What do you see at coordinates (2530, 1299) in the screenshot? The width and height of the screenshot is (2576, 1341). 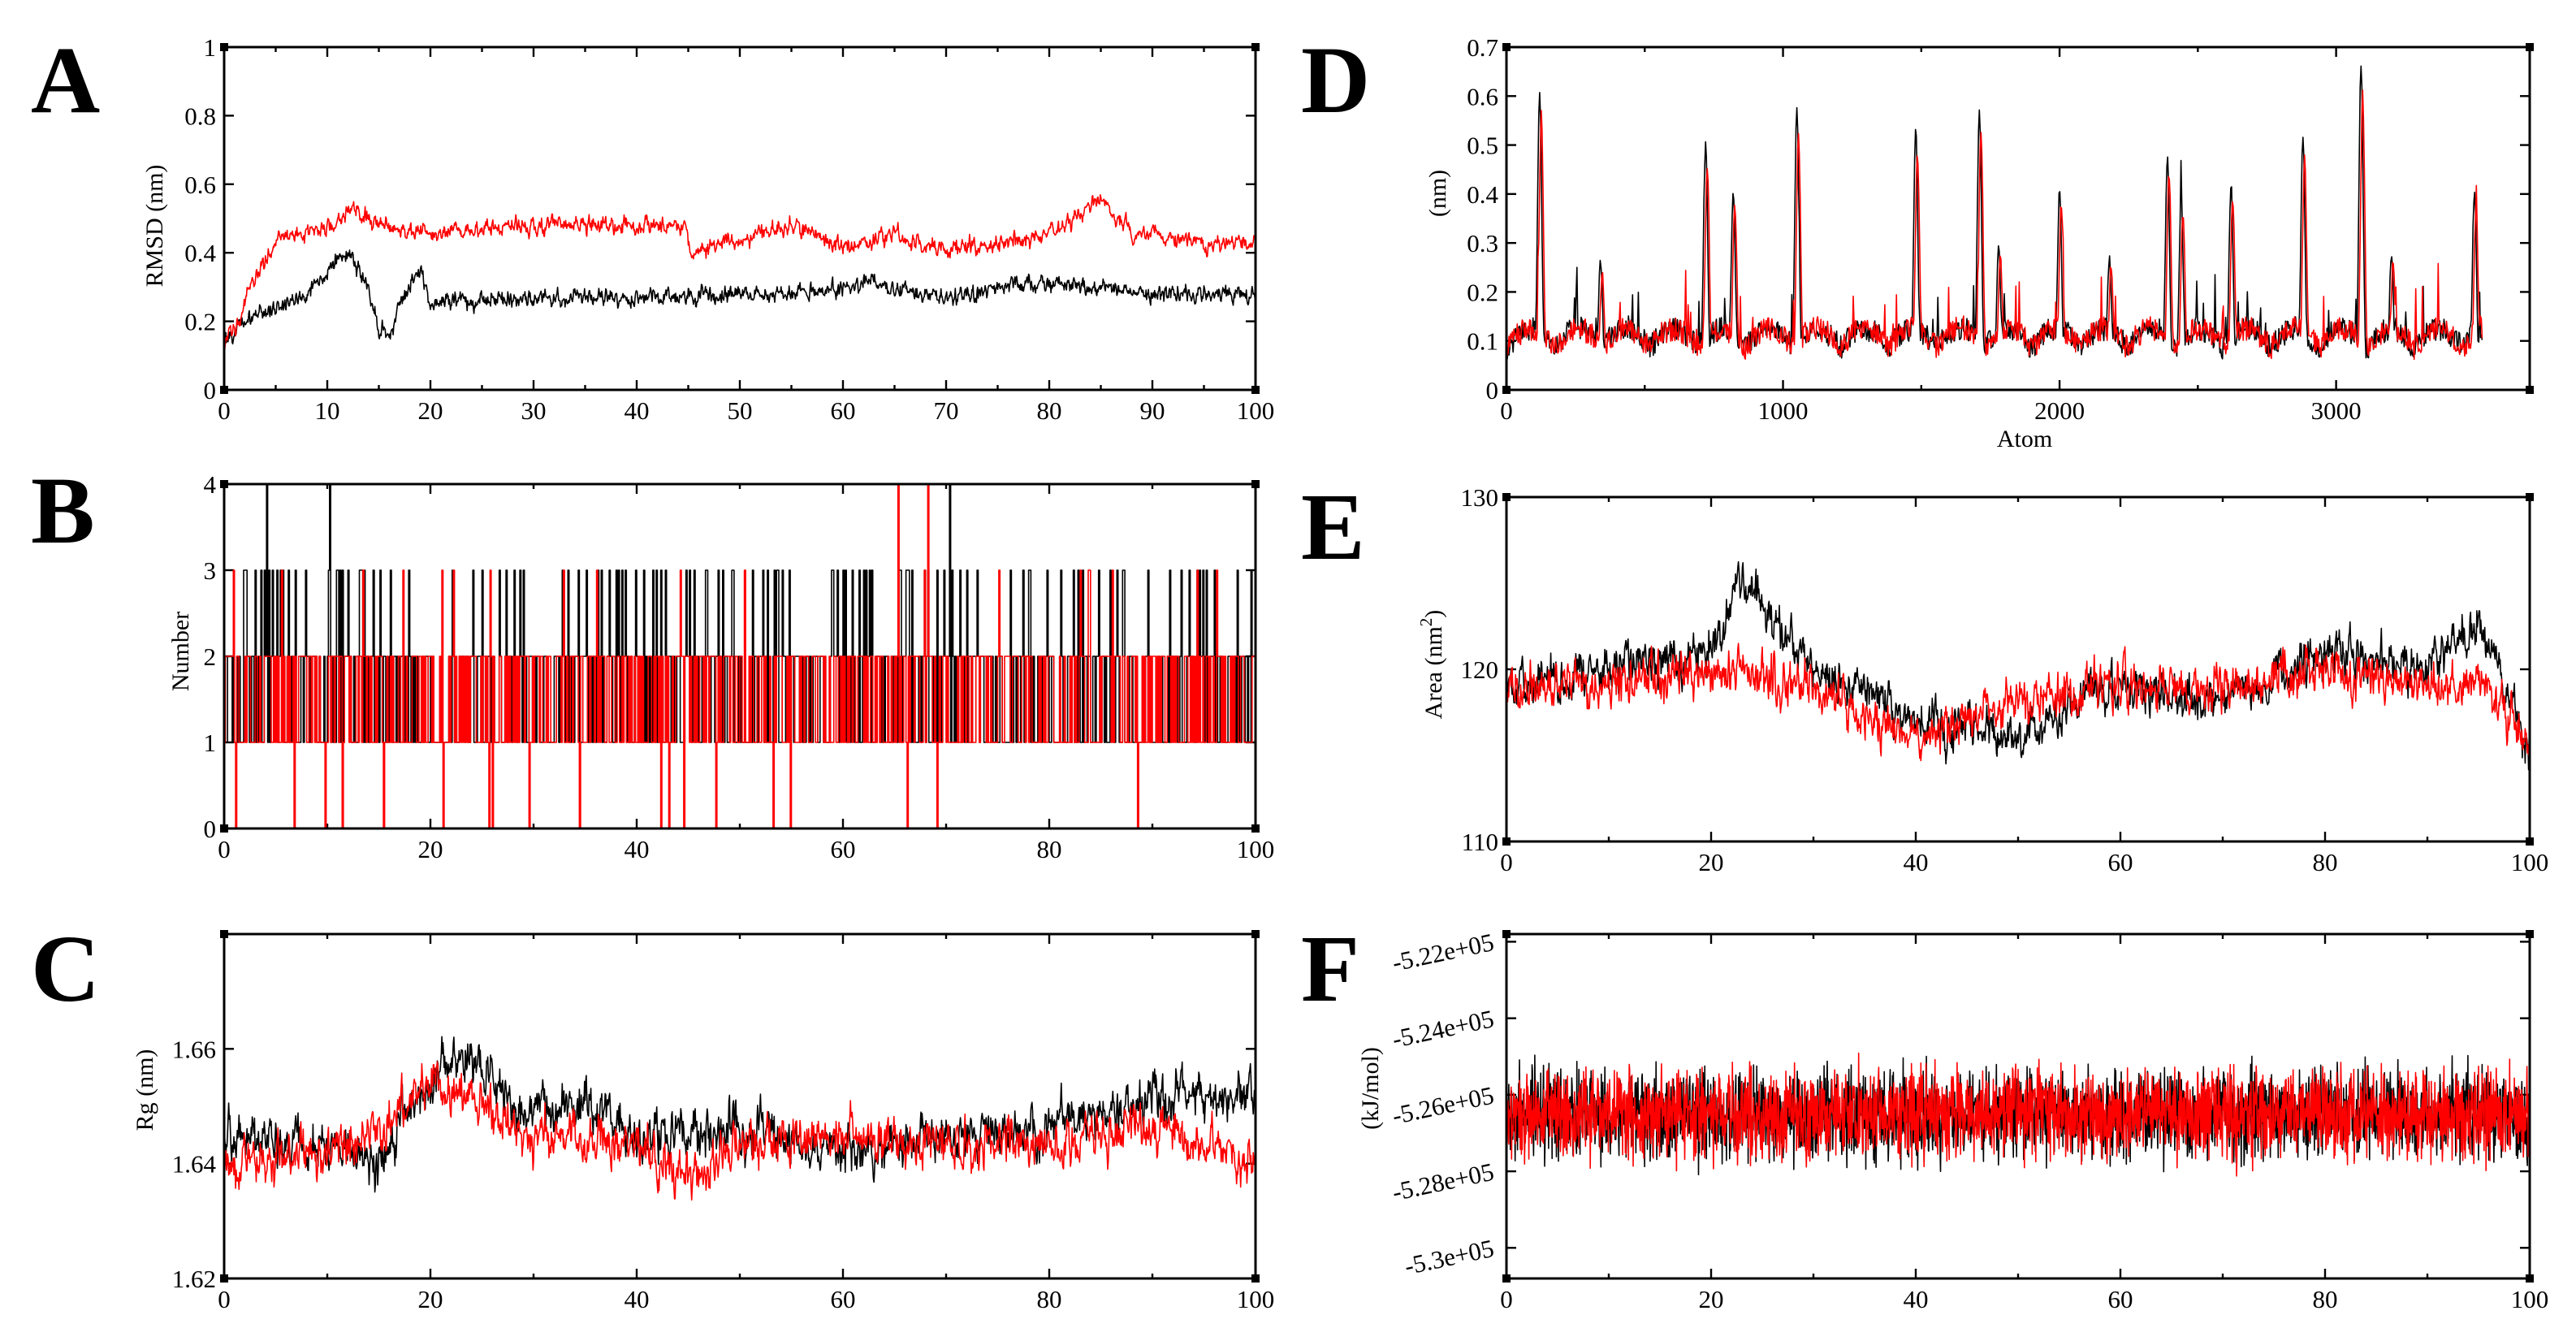 I see `x-tick-label-f: 100` at bounding box center [2530, 1299].